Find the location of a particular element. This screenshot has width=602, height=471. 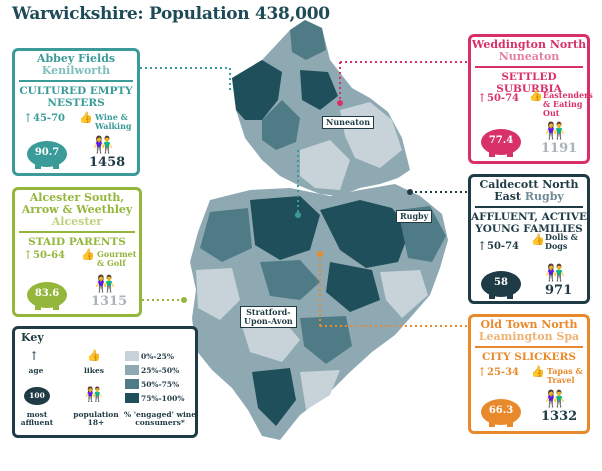

key-range1: 0%-25% is located at coordinates (158, 356).